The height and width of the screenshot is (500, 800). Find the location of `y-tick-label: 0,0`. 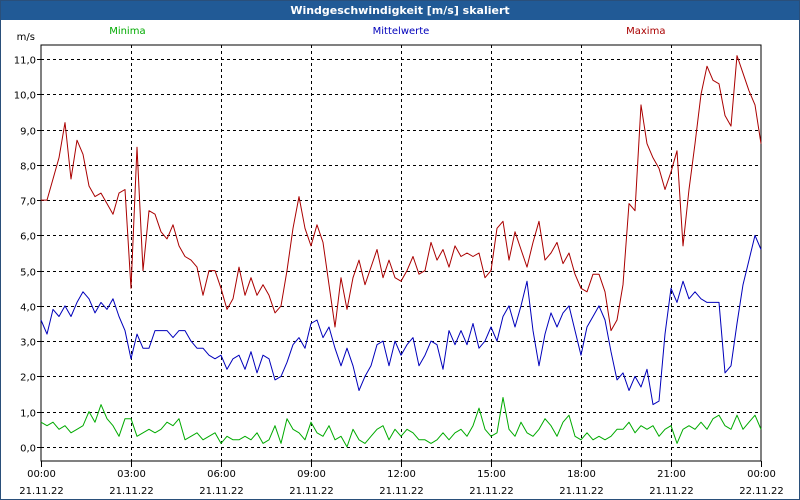

y-tick-label: 0,0 is located at coordinates (28, 449).